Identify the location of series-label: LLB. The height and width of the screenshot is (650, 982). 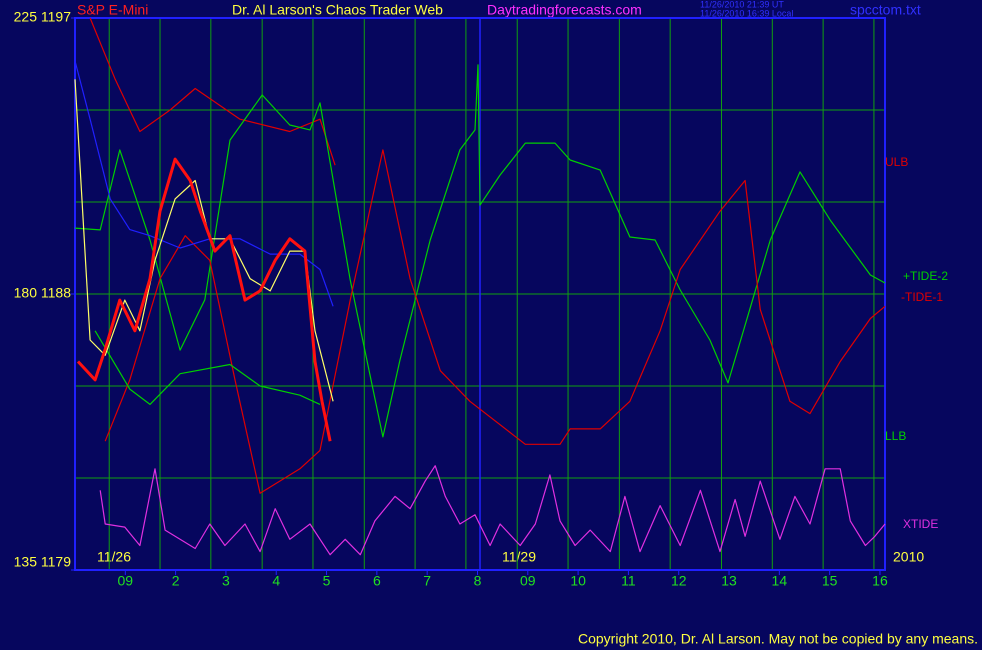
(895, 436).